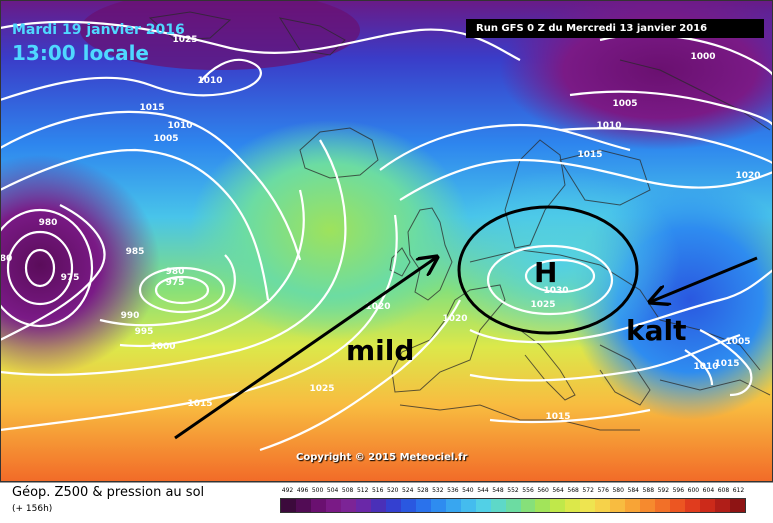 This screenshot has height=523, width=773. I want to click on color-scale-label: 528, so click(423, 490).